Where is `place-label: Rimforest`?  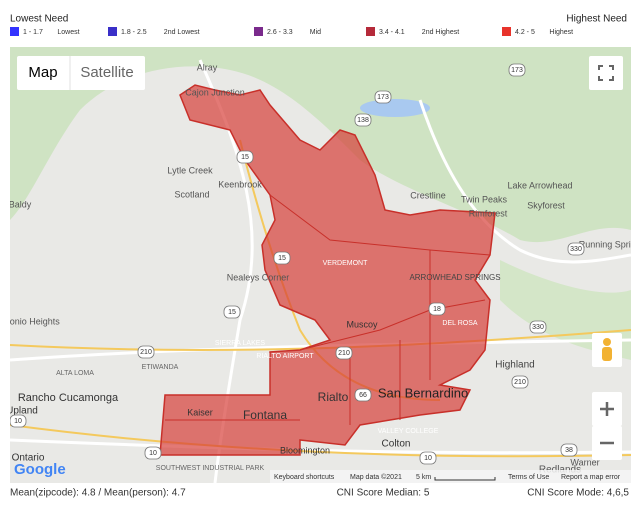 place-label: Rimforest is located at coordinates (488, 213).